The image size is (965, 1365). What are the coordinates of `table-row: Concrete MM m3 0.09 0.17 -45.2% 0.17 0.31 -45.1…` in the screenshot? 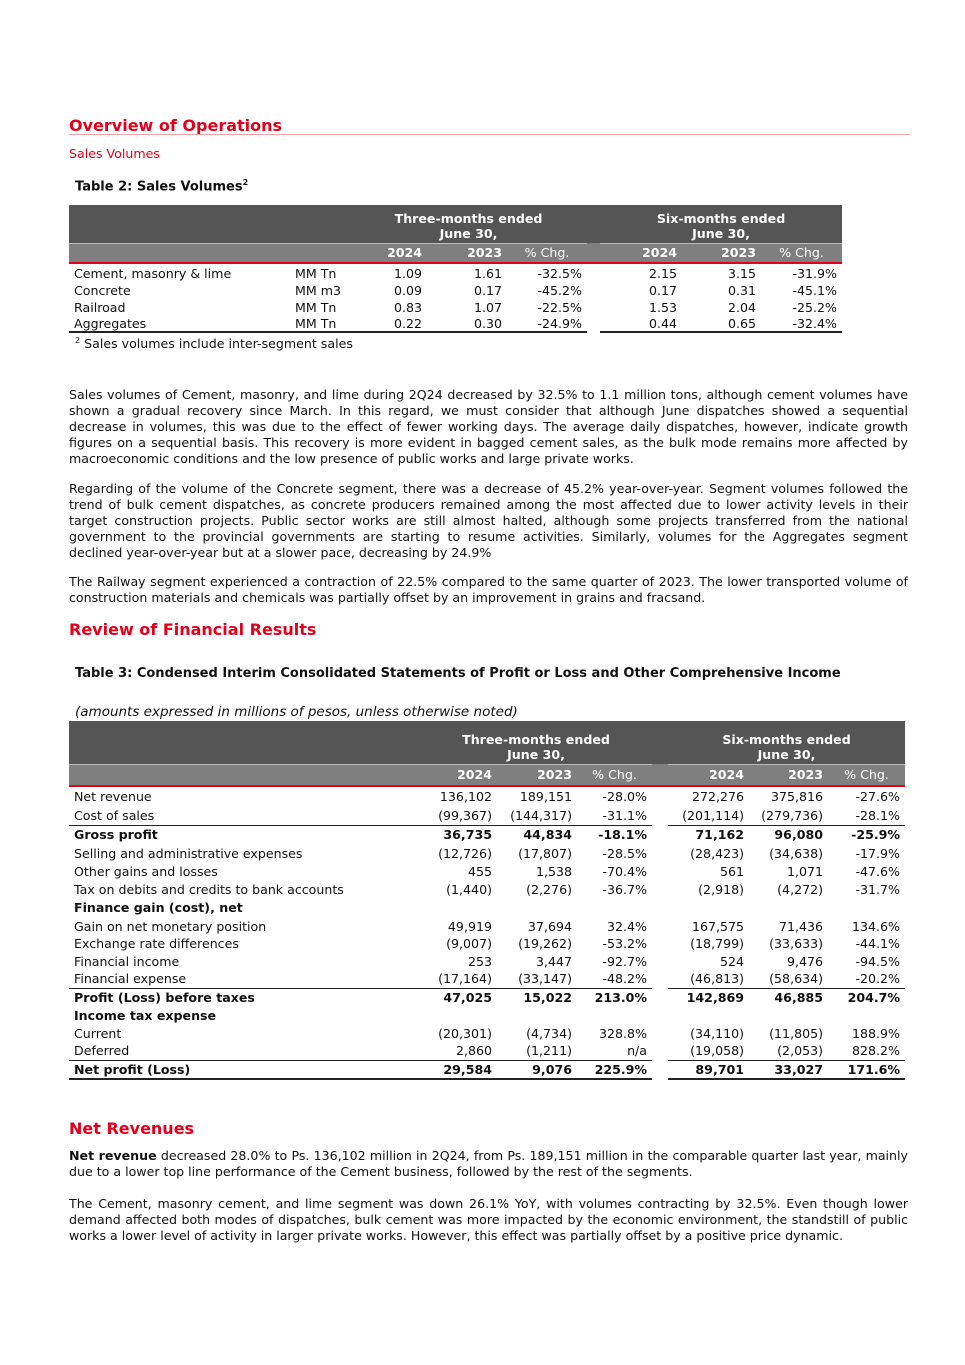 It's located at (455, 291).